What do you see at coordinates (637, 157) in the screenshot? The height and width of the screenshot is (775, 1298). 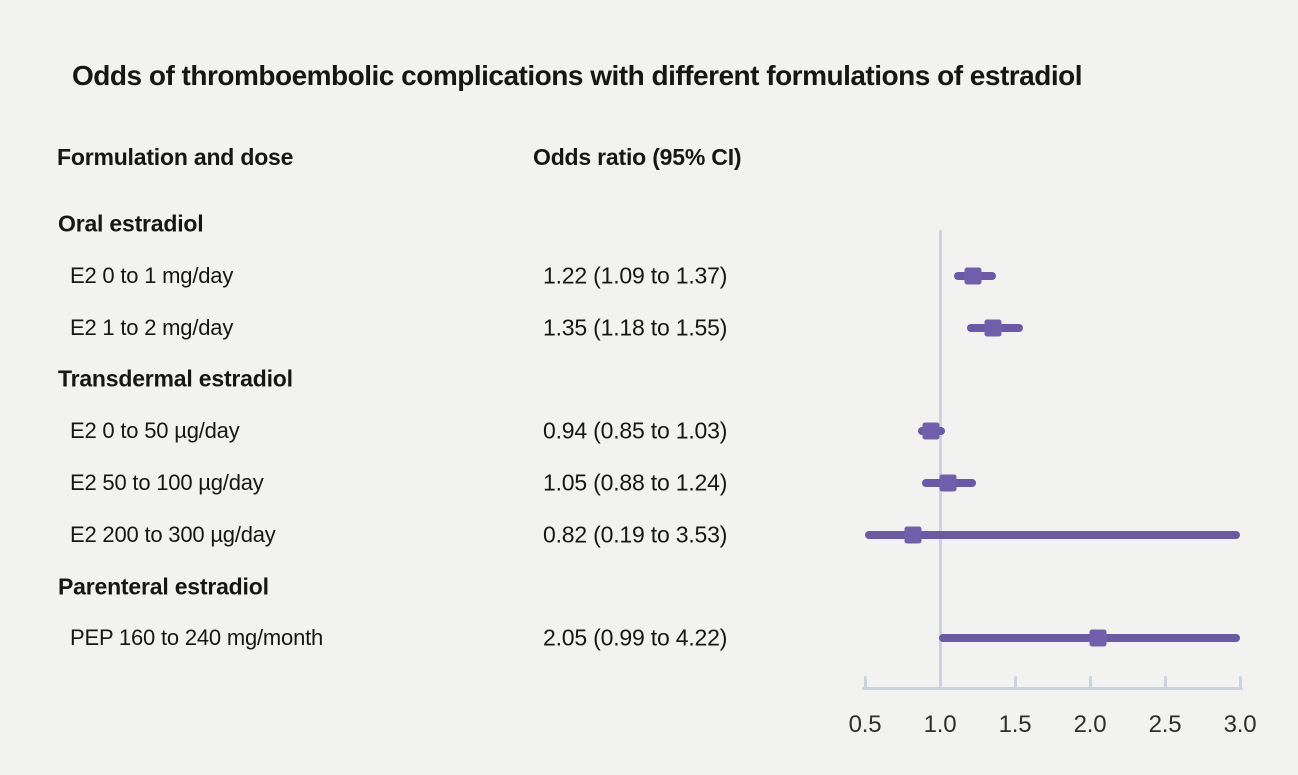 I see `column-header-odds-ratio: Odds ratio (95% CI)` at bounding box center [637, 157].